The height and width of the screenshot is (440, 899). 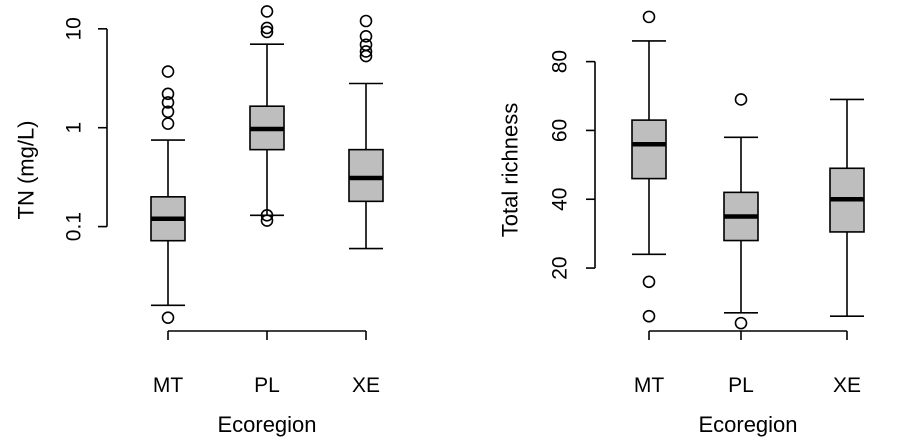 What do you see at coordinates (560, 199) in the screenshot?
I see `y-tick-label: 40` at bounding box center [560, 199].